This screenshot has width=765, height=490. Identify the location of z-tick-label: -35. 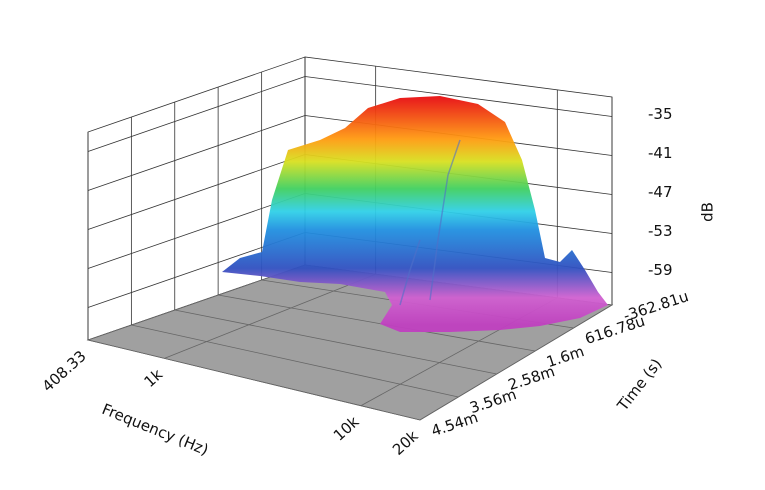
(660, 114).